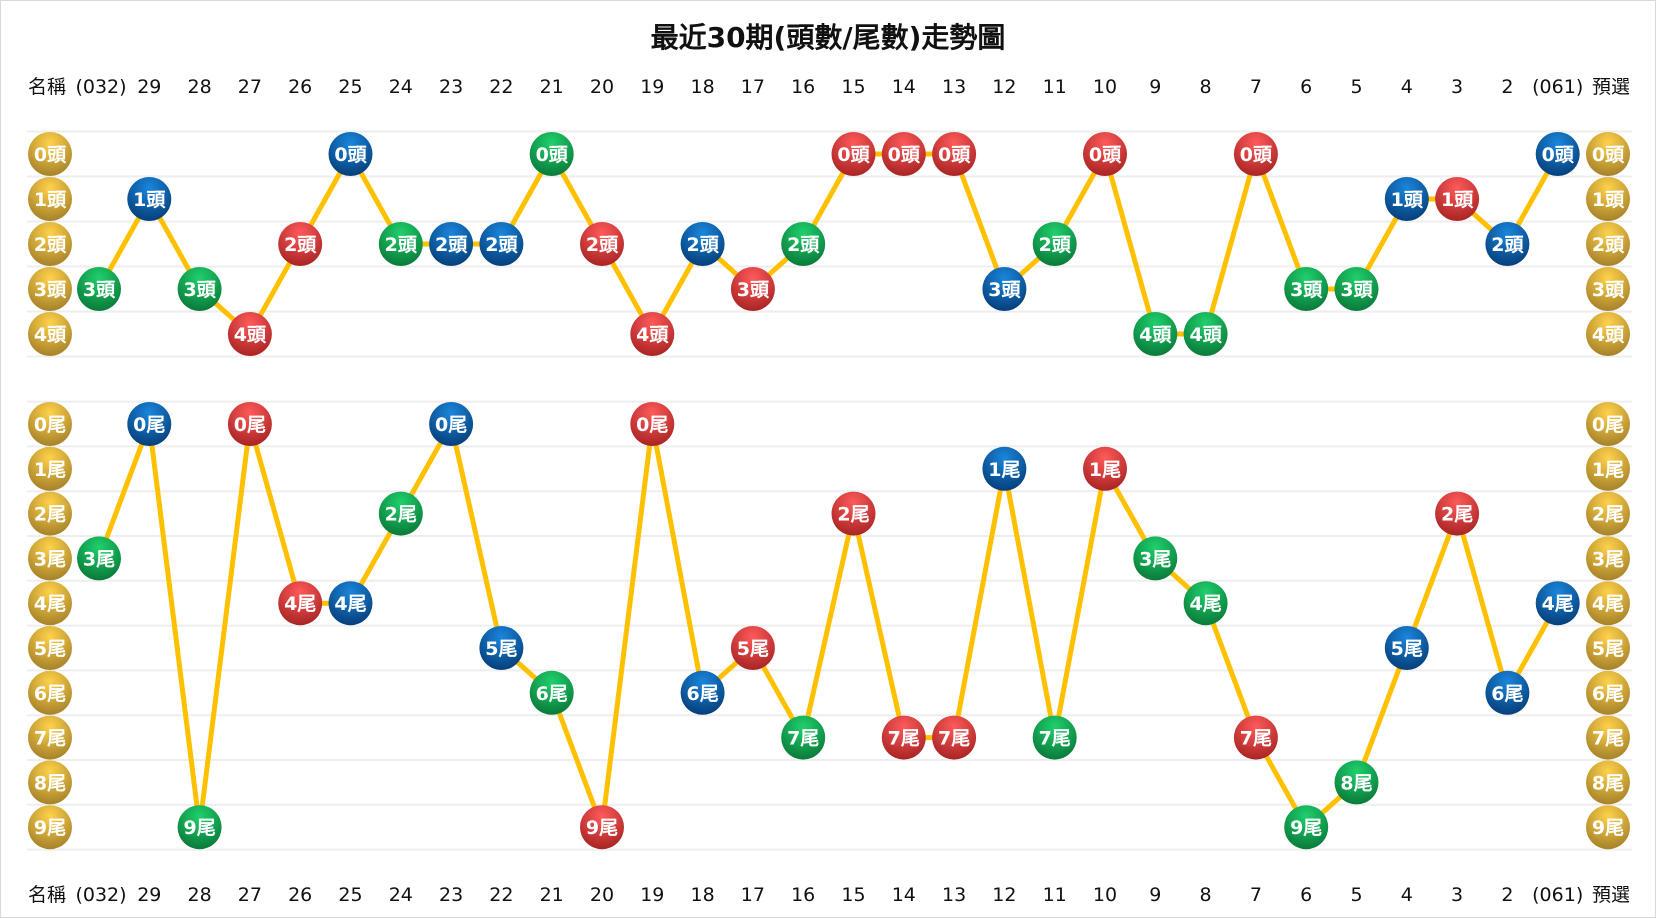 Image resolution: width=1656 pixels, height=918 pixels. I want to click on header-period-label: 23, so click(451, 87).